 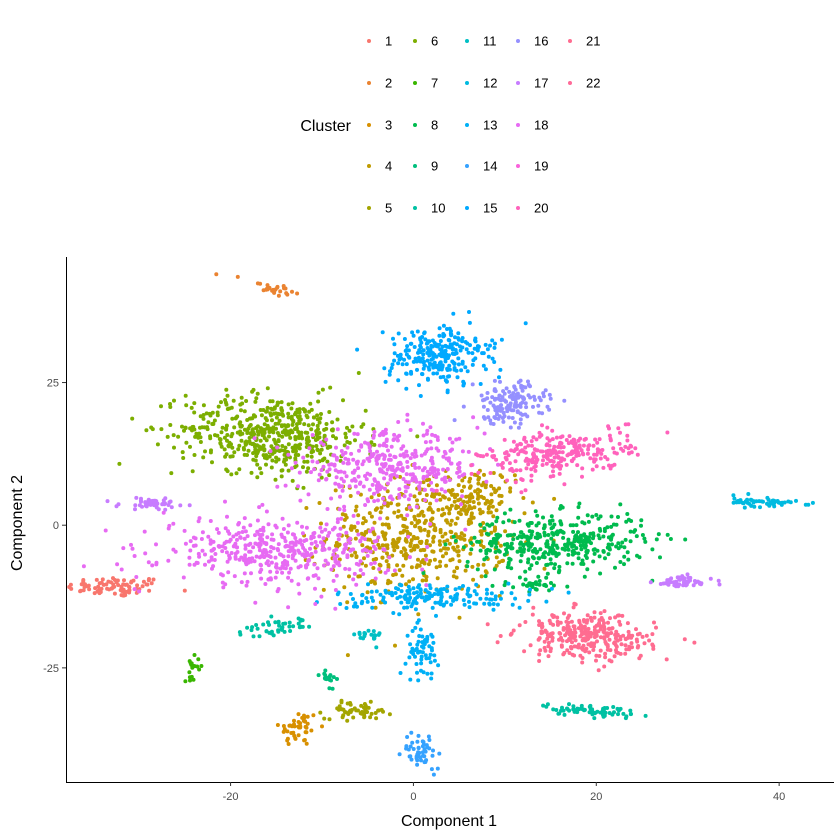 What do you see at coordinates (292, 291) in the screenshot?
I see `cluster-2-point` at bounding box center [292, 291].